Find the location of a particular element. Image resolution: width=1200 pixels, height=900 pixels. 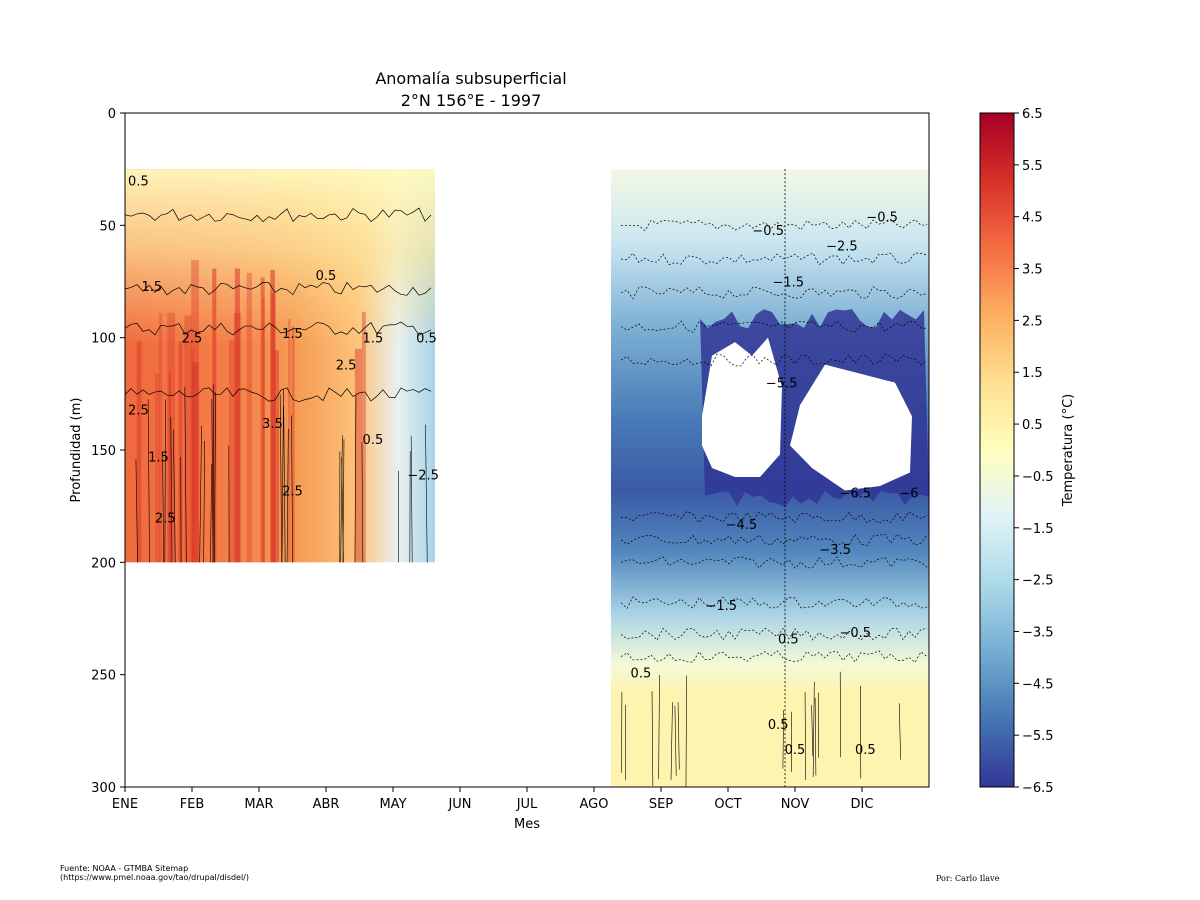

contour-label: −6 is located at coordinates (908, 494).